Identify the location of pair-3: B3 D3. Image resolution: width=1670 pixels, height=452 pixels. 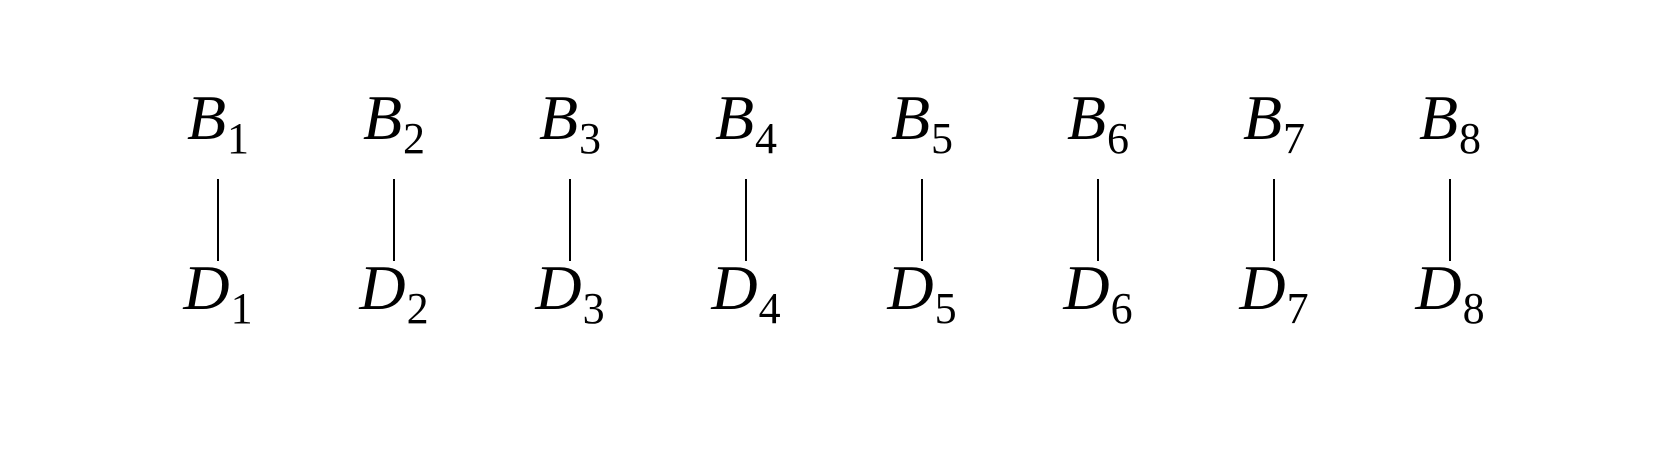
(570, 226).